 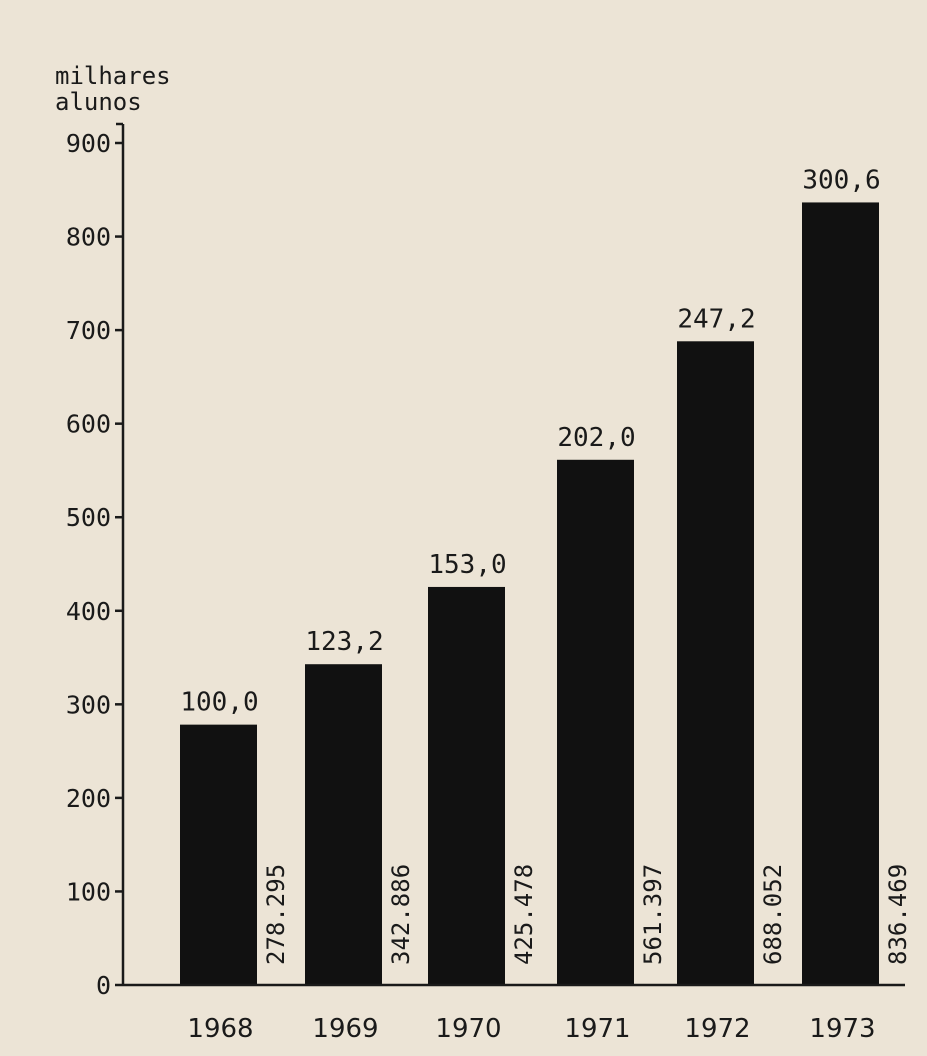 I want to click on y-tick-label: 100, so click(x=88, y=891).